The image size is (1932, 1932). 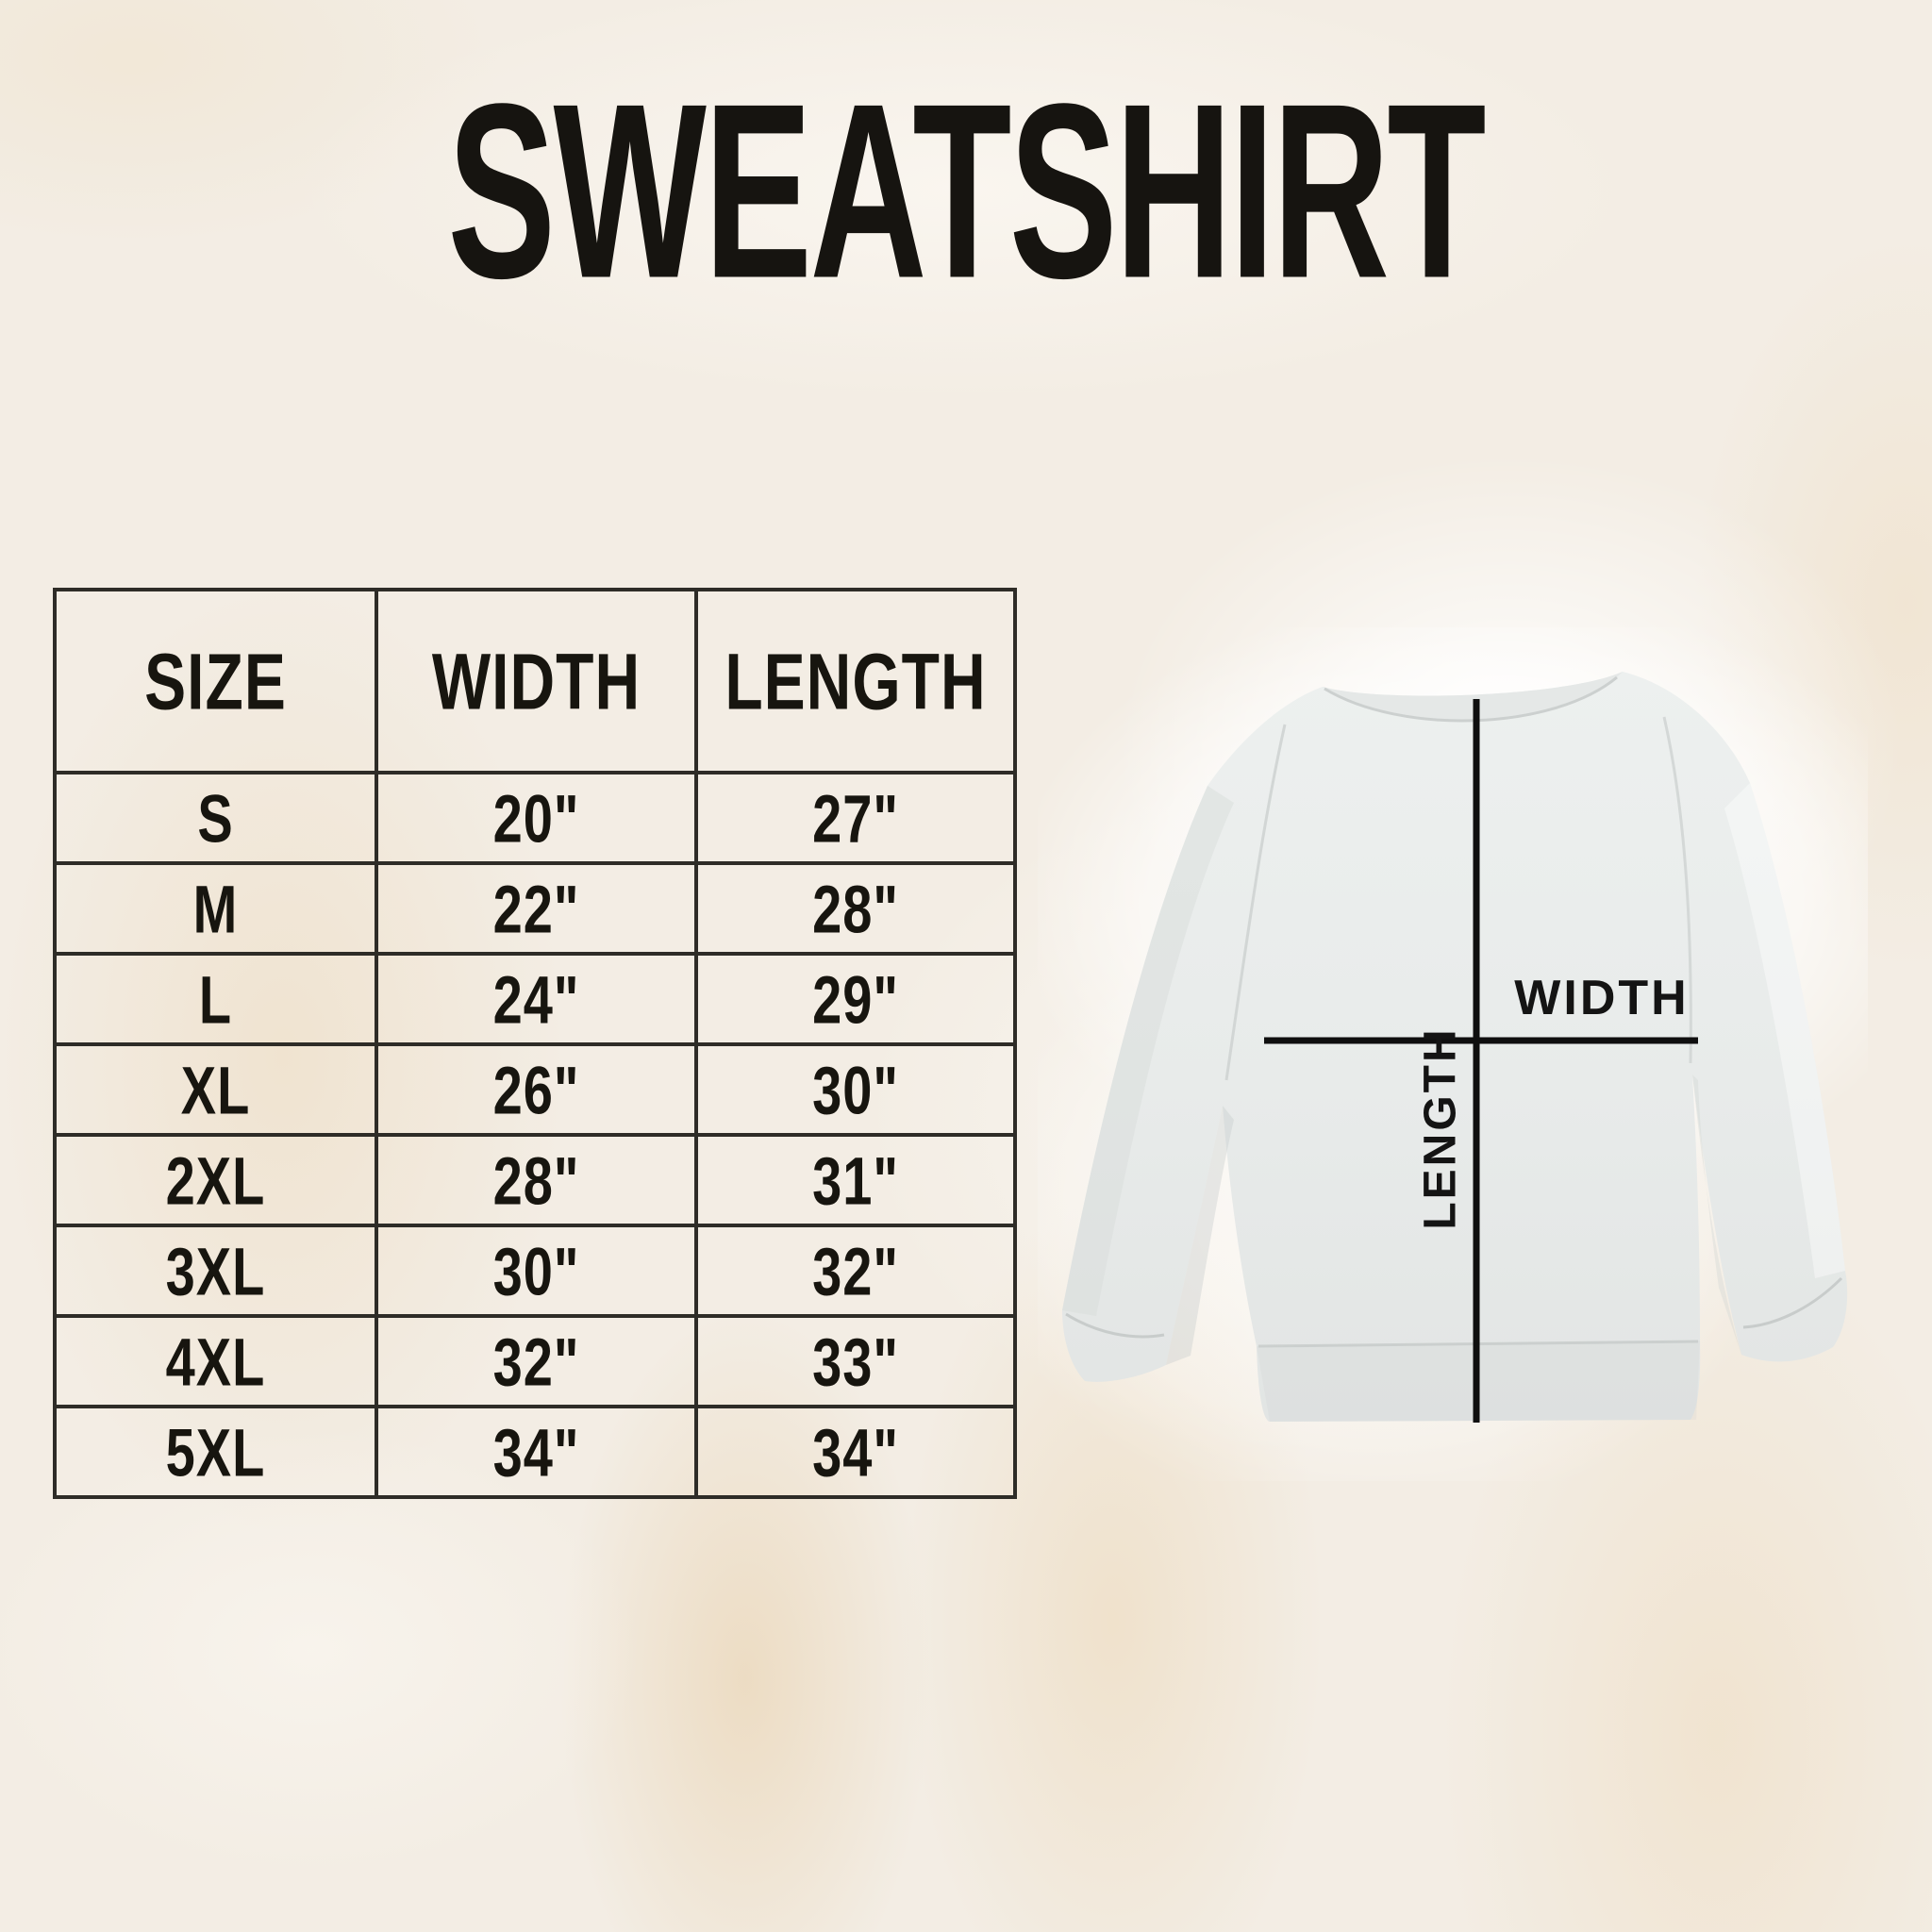 I want to click on cell-text: 3XL, so click(x=216, y=1270).